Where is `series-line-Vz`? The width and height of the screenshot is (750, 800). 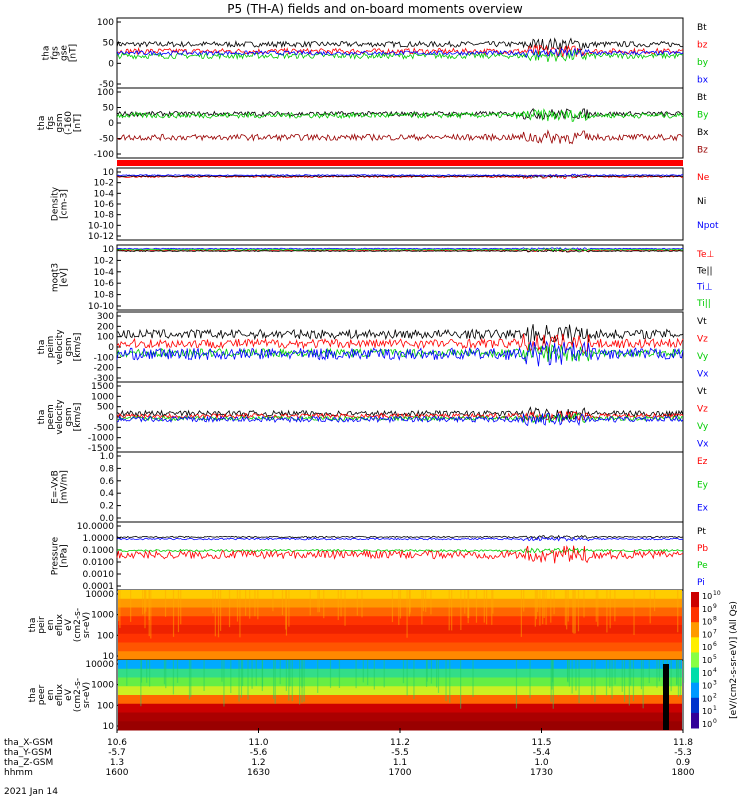 series-line-Vz is located at coordinates (400, 344).